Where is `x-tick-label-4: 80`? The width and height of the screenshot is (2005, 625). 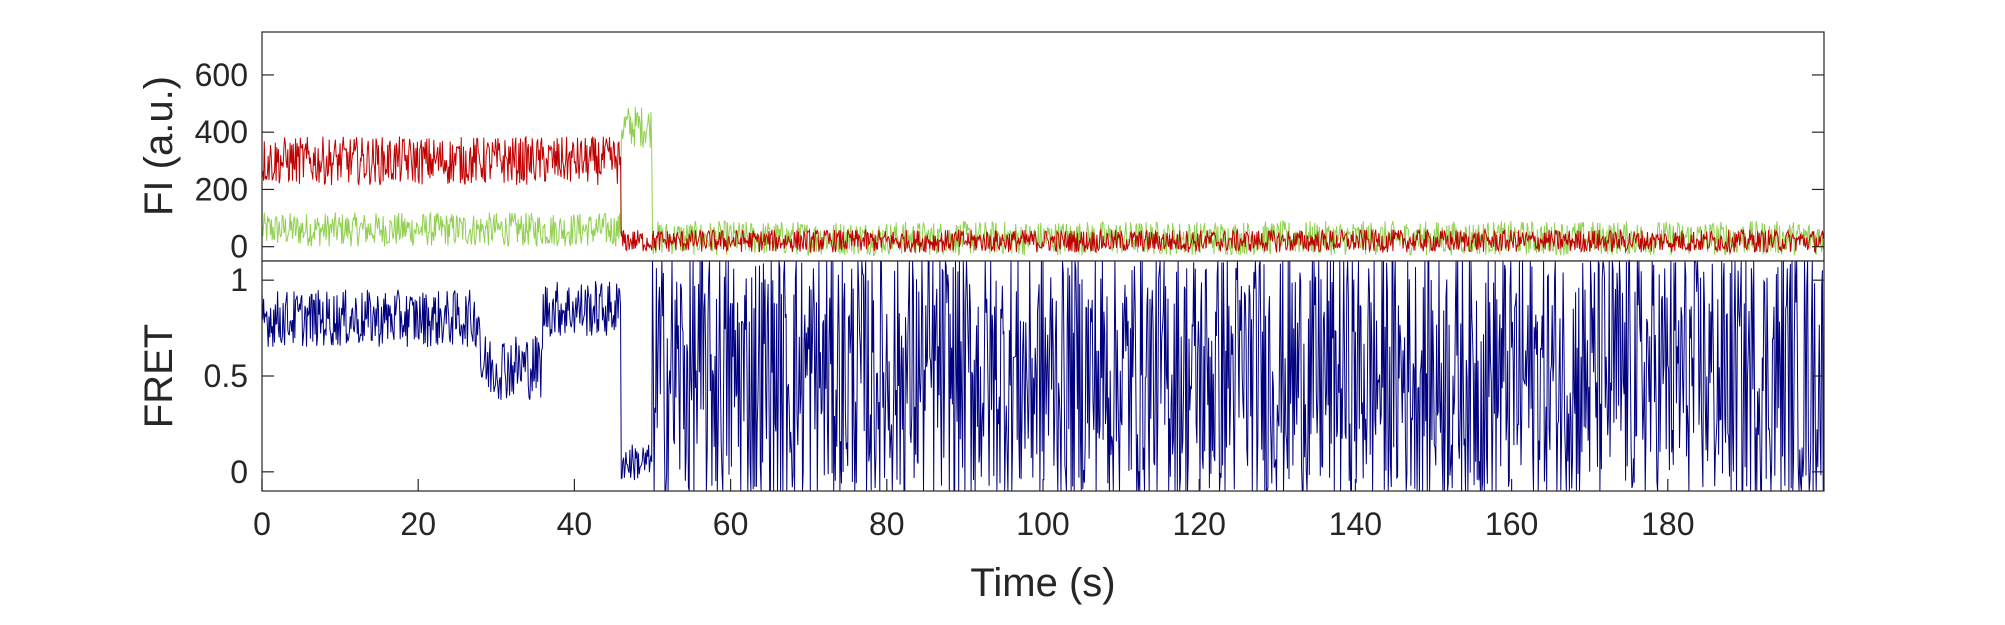
x-tick-label-4: 80 is located at coordinates (887, 524).